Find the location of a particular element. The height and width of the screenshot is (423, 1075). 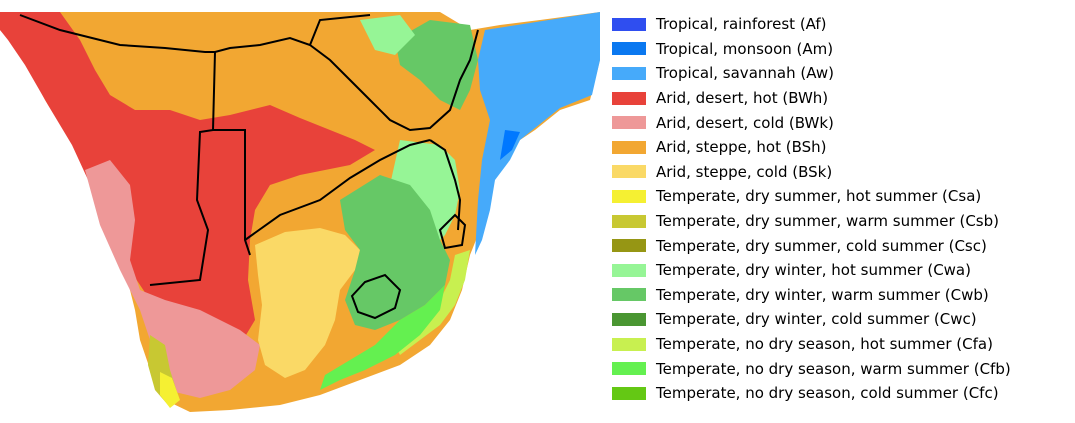

legend-label: Arid, steppe, hot (BSh) is located at coordinates (741, 147).